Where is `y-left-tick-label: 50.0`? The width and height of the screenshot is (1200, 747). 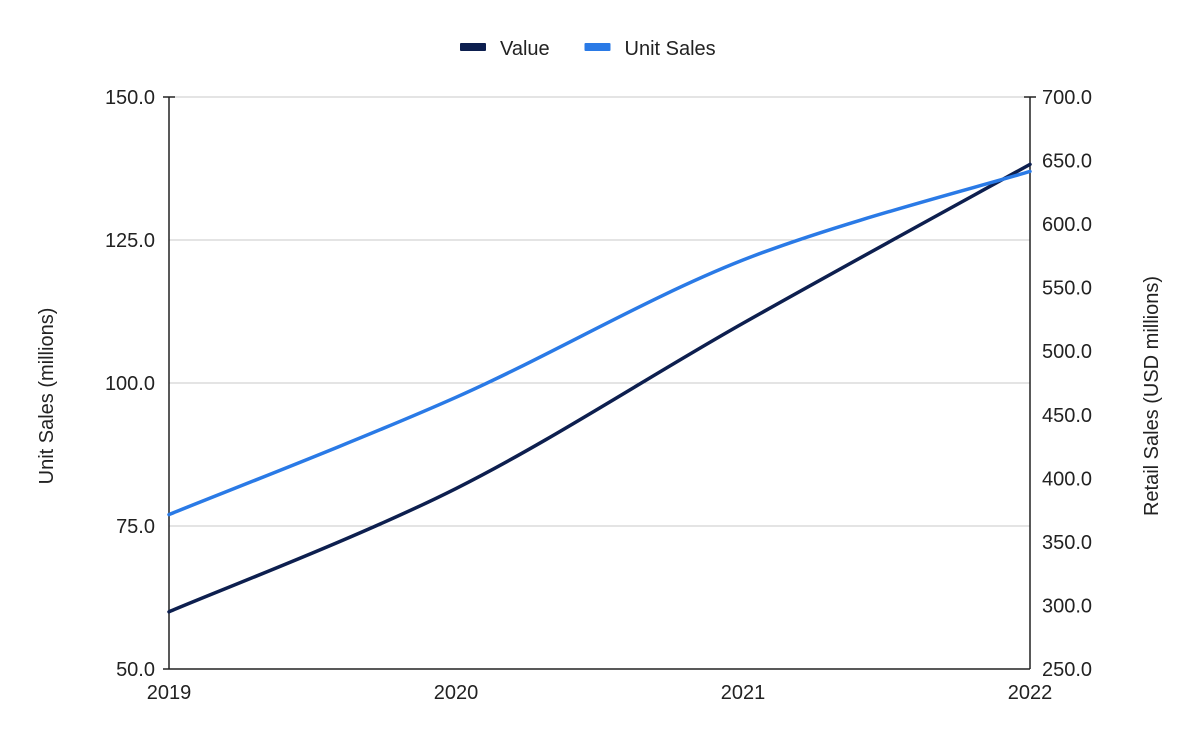 y-left-tick-label: 50.0 is located at coordinates (135, 670).